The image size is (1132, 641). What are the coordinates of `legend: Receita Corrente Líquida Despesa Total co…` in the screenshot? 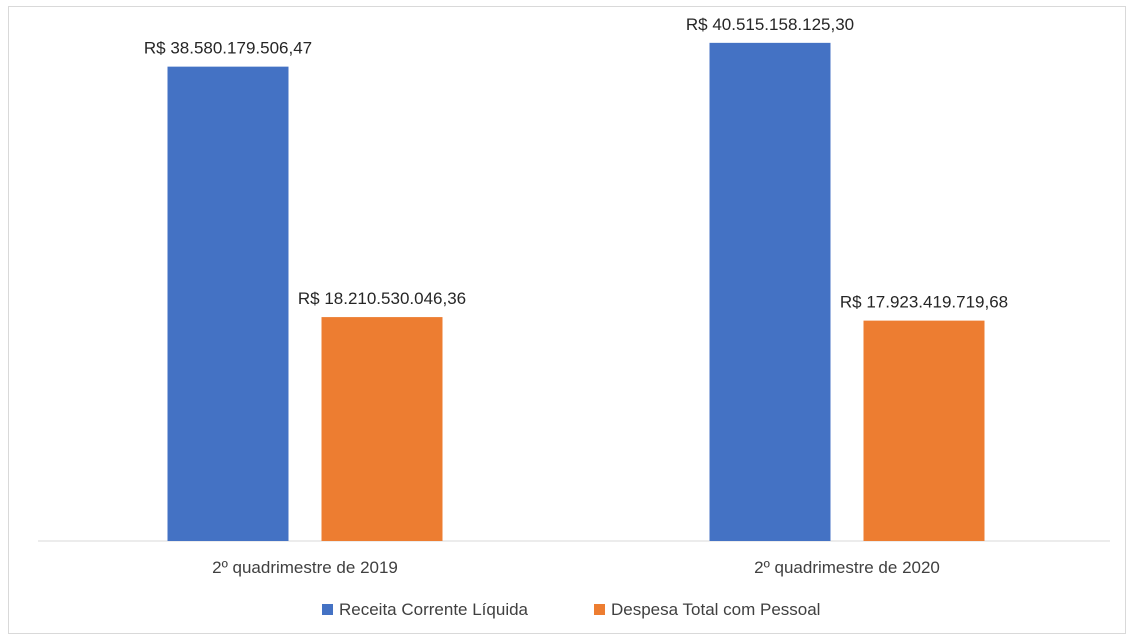 It's located at (571, 609).